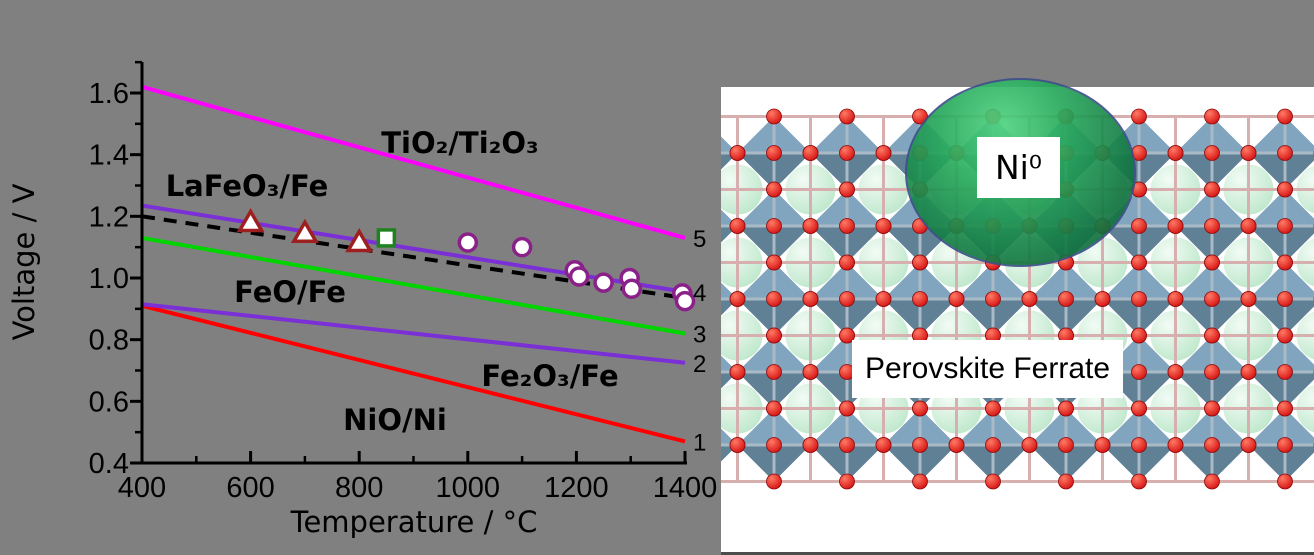 The height and width of the screenshot is (555, 1314). What do you see at coordinates (699, 335) in the screenshot?
I see `curve-number-3: 3` at bounding box center [699, 335].